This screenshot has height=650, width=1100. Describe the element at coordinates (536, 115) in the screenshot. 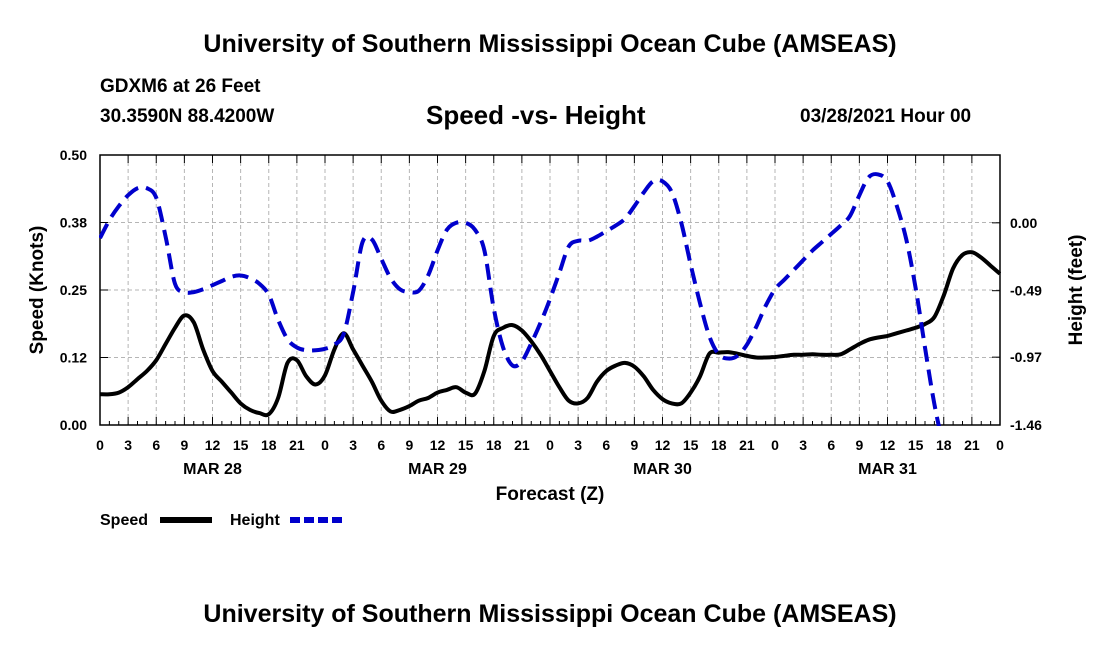

I see `chart-title: Speed -vs- Height` at that location.